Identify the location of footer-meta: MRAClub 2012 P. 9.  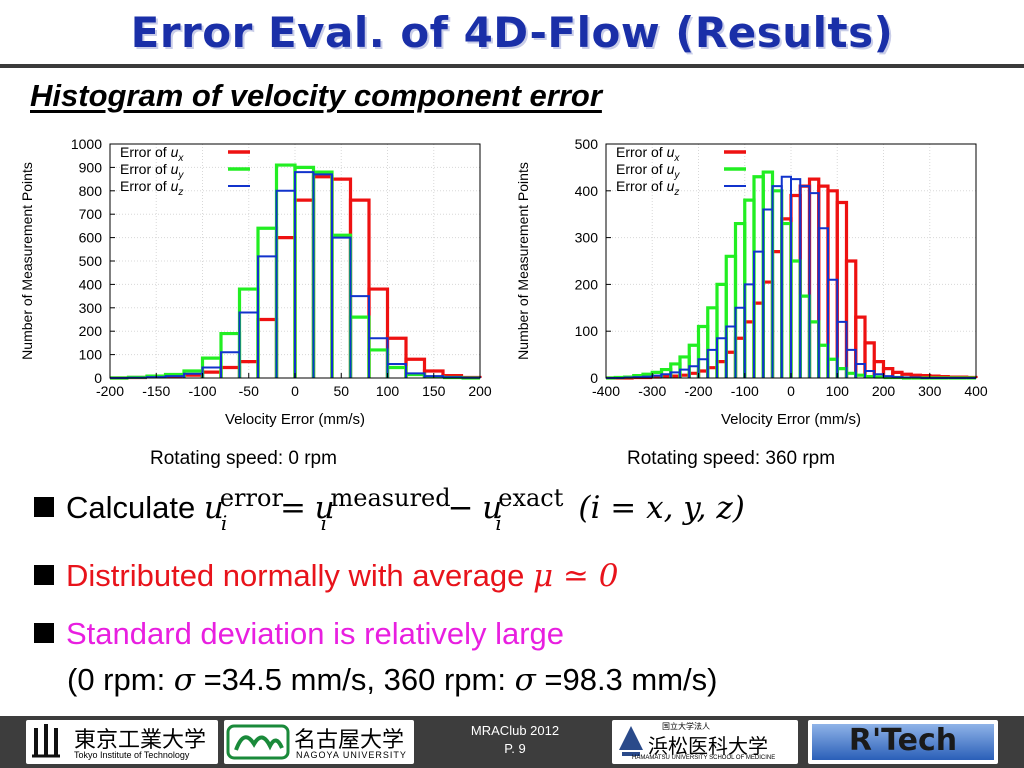
(515, 740).